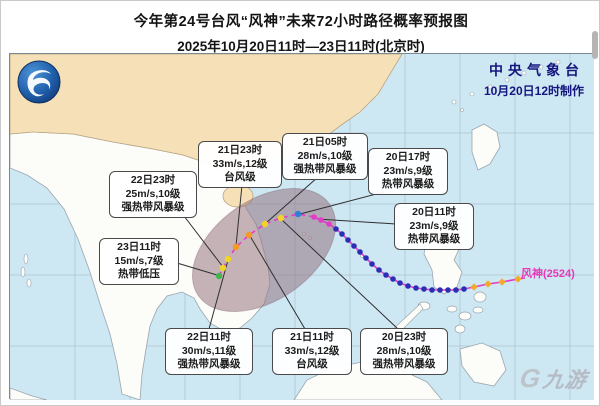  What do you see at coordinates (312, 364) in the screenshot?
I see `forecast-grade: 台风级` at bounding box center [312, 364].